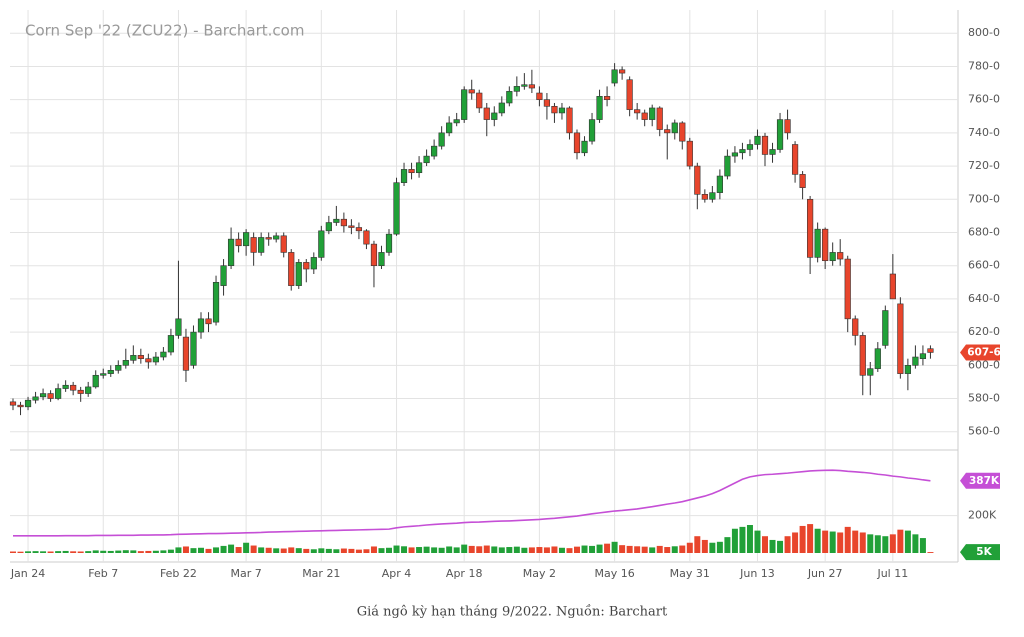 Image resolution: width=1024 pixels, height=637 pixels. Describe the element at coordinates (984, 331) in the screenshot. I see `y-tick-label: 620-0` at that location.